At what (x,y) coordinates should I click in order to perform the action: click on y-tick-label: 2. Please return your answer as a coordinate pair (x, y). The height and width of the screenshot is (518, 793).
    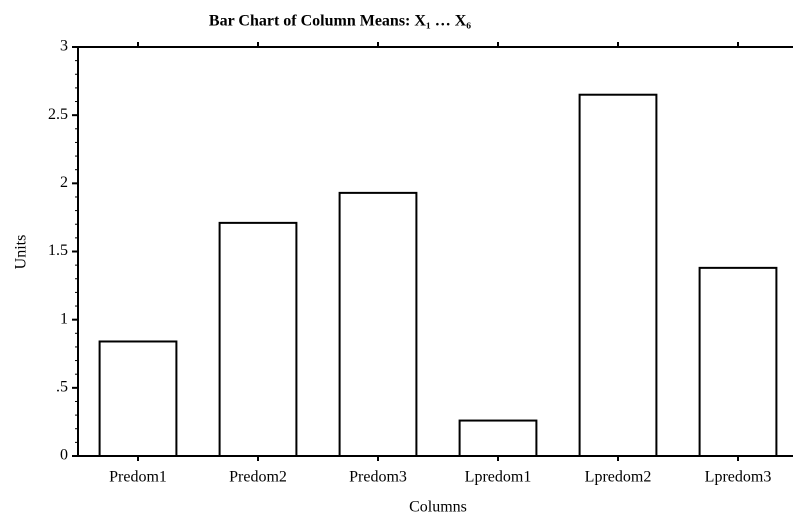
    Looking at the image, I should click on (64, 182).